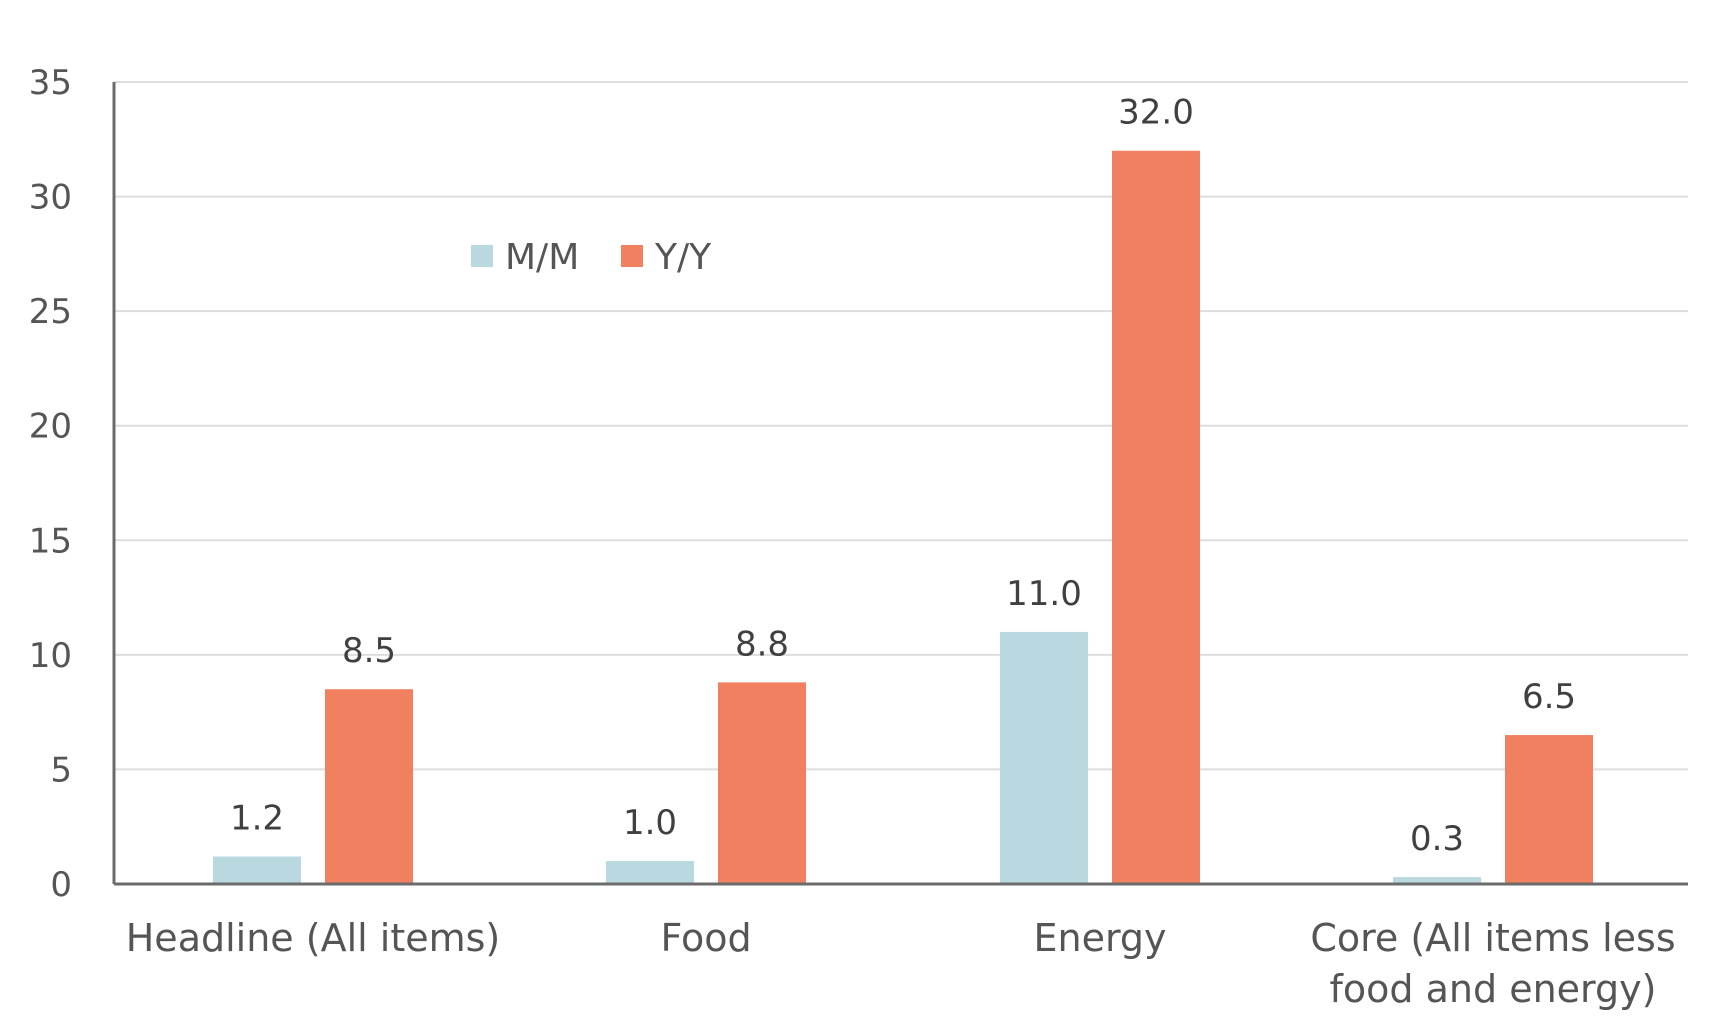  I want to click on x-category-label: Energy, so click(1099, 938).